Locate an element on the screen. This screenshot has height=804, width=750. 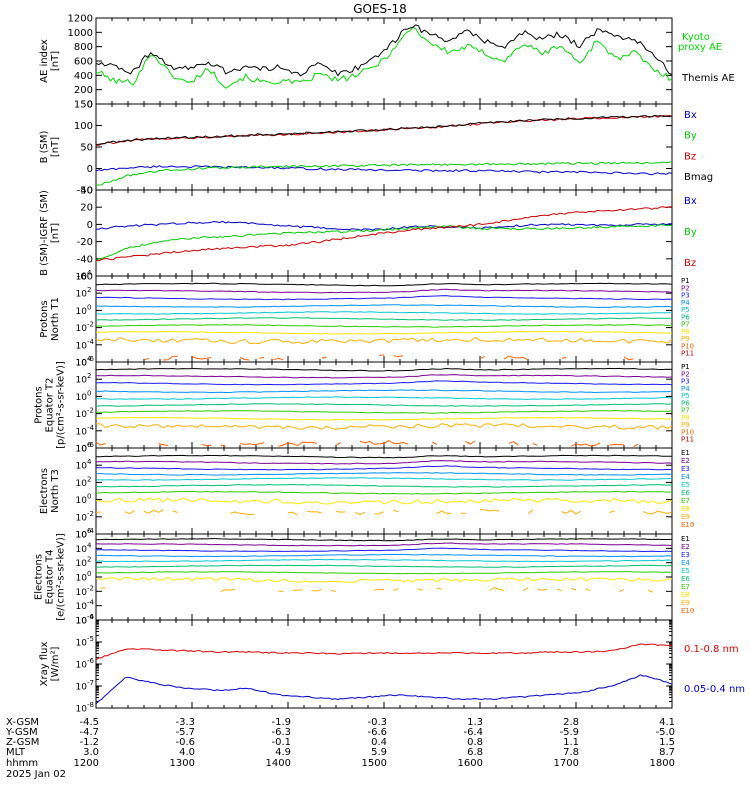
channel-p9-line is located at coordinates (384, 427).